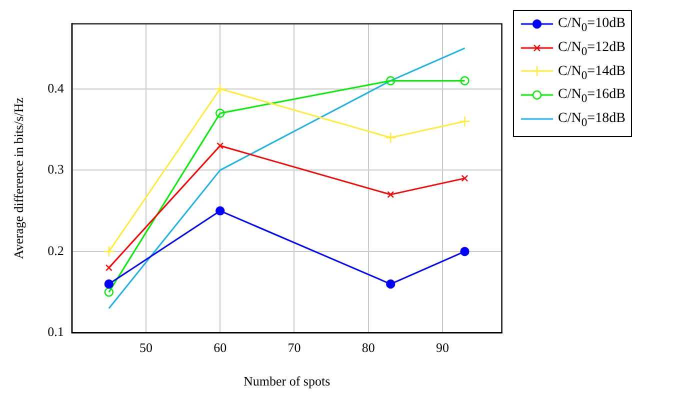 This screenshot has height=402, width=676. I want to click on legend-label: C/N$_{0}$=18dB, so click(592, 120).